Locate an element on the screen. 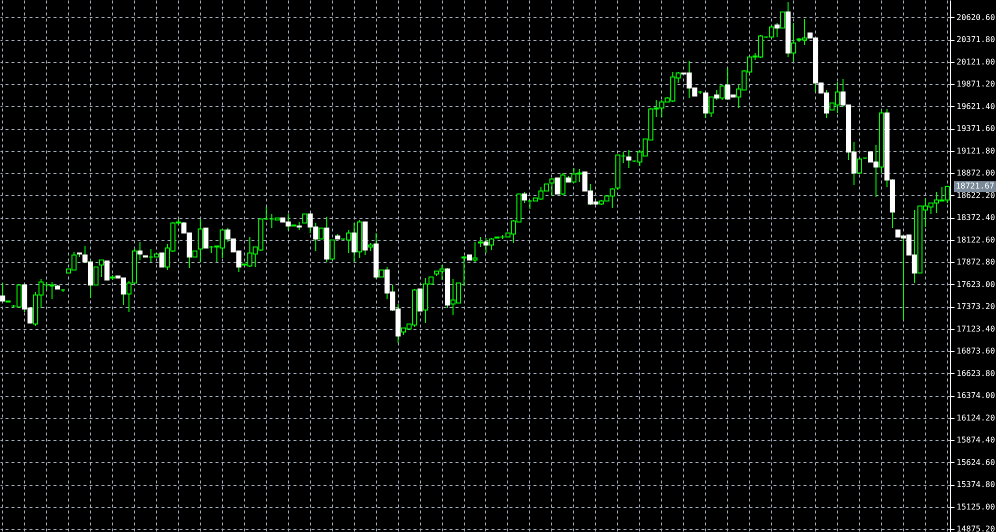  y-tick-label: 15624.60 is located at coordinates (976, 462).